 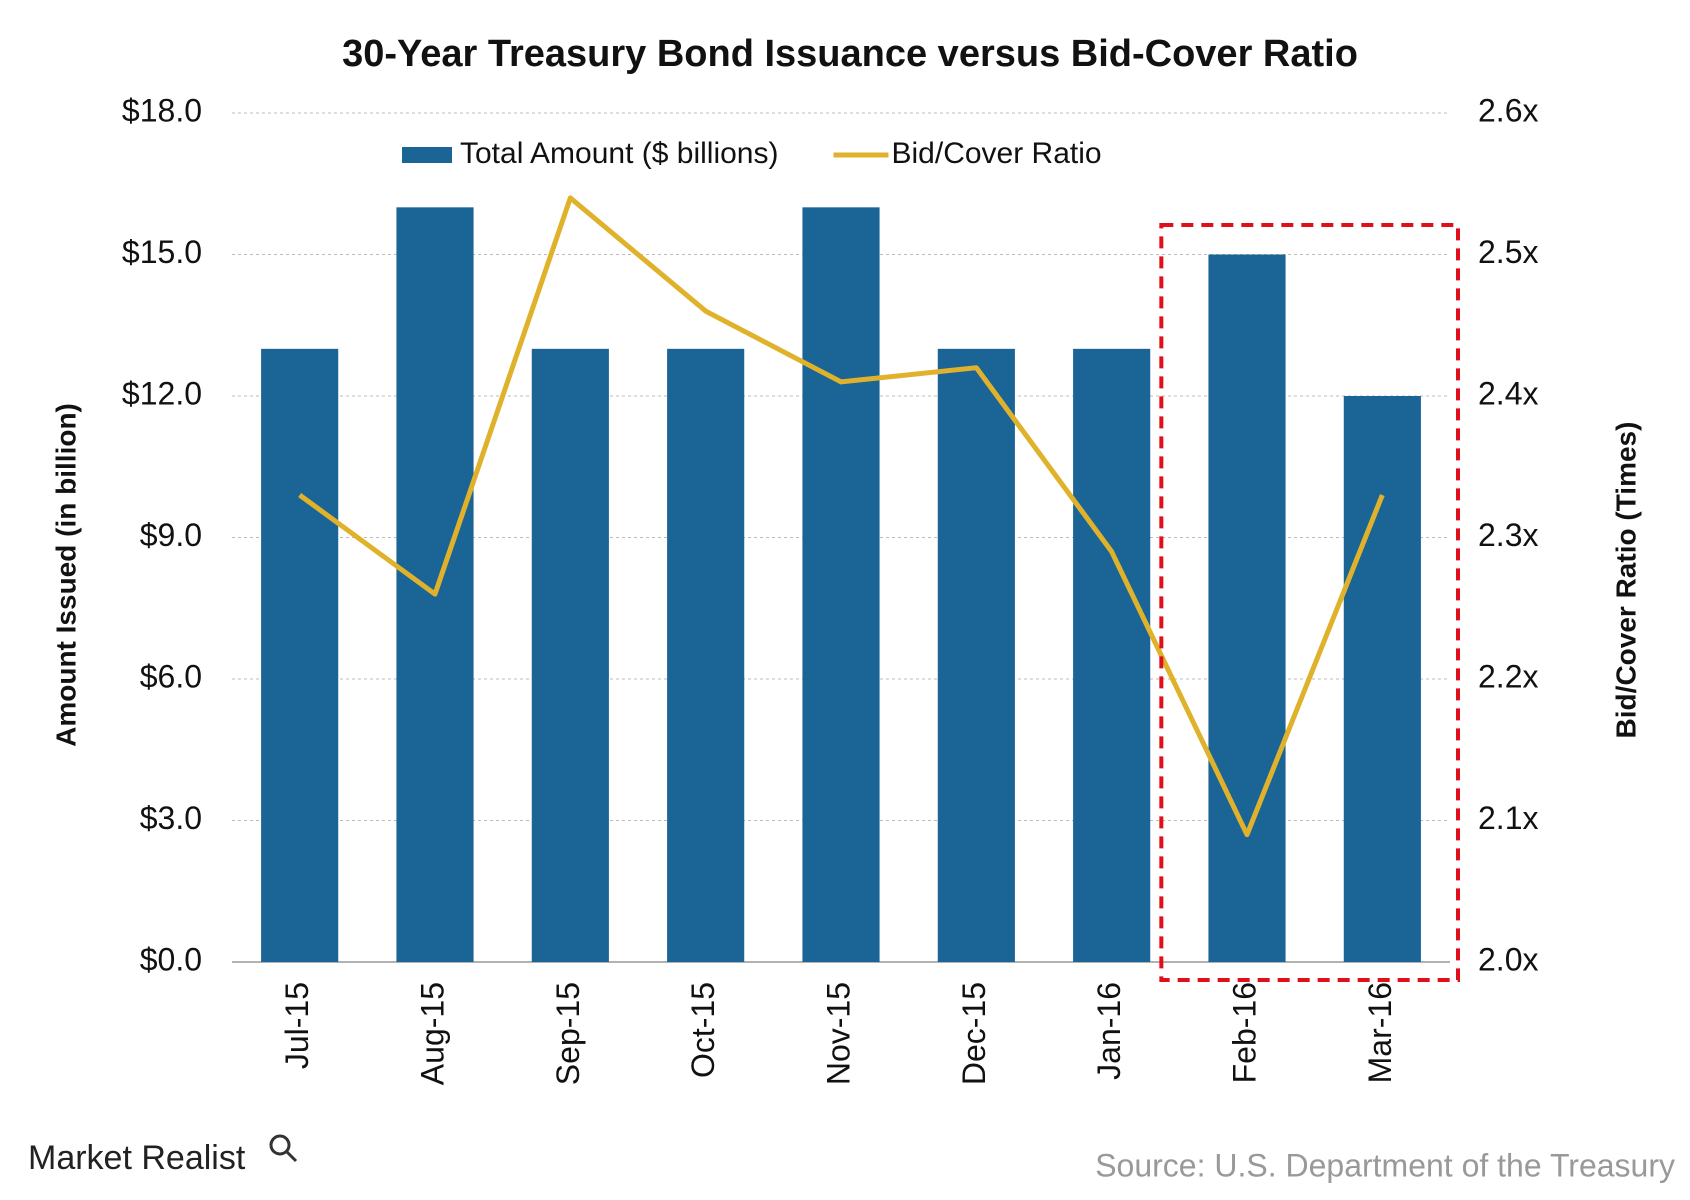 What do you see at coordinates (1310, 602) in the screenshot?
I see `highlight-box` at bounding box center [1310, 602].